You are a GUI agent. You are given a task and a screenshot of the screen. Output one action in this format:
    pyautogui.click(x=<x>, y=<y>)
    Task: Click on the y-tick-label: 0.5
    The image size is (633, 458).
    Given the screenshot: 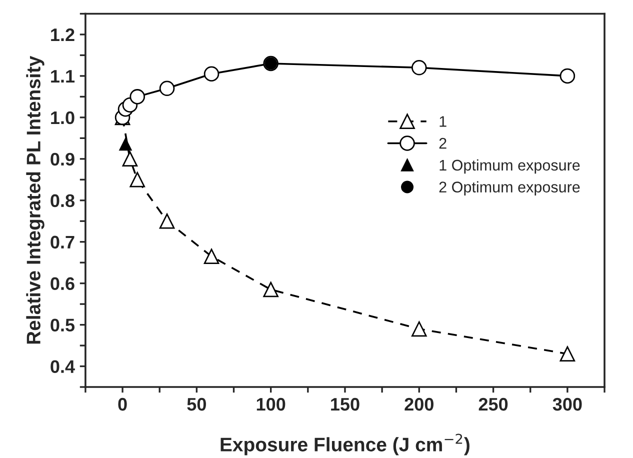 What is the action you would take?
    pyautogui.click(x=62, y=325)
    